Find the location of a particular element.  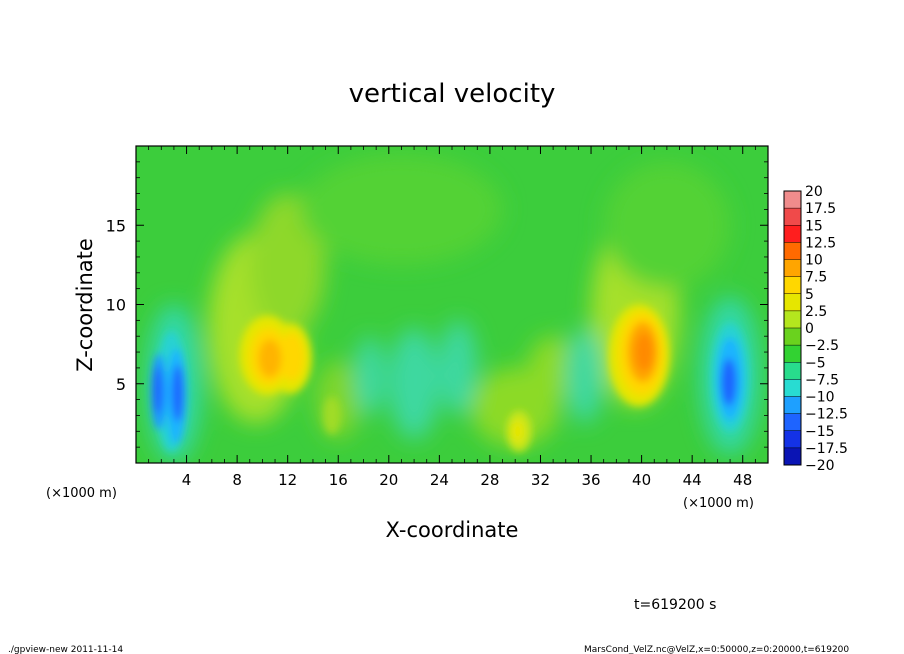

colorbar-label: 15 is located at coordinates (814, 226).